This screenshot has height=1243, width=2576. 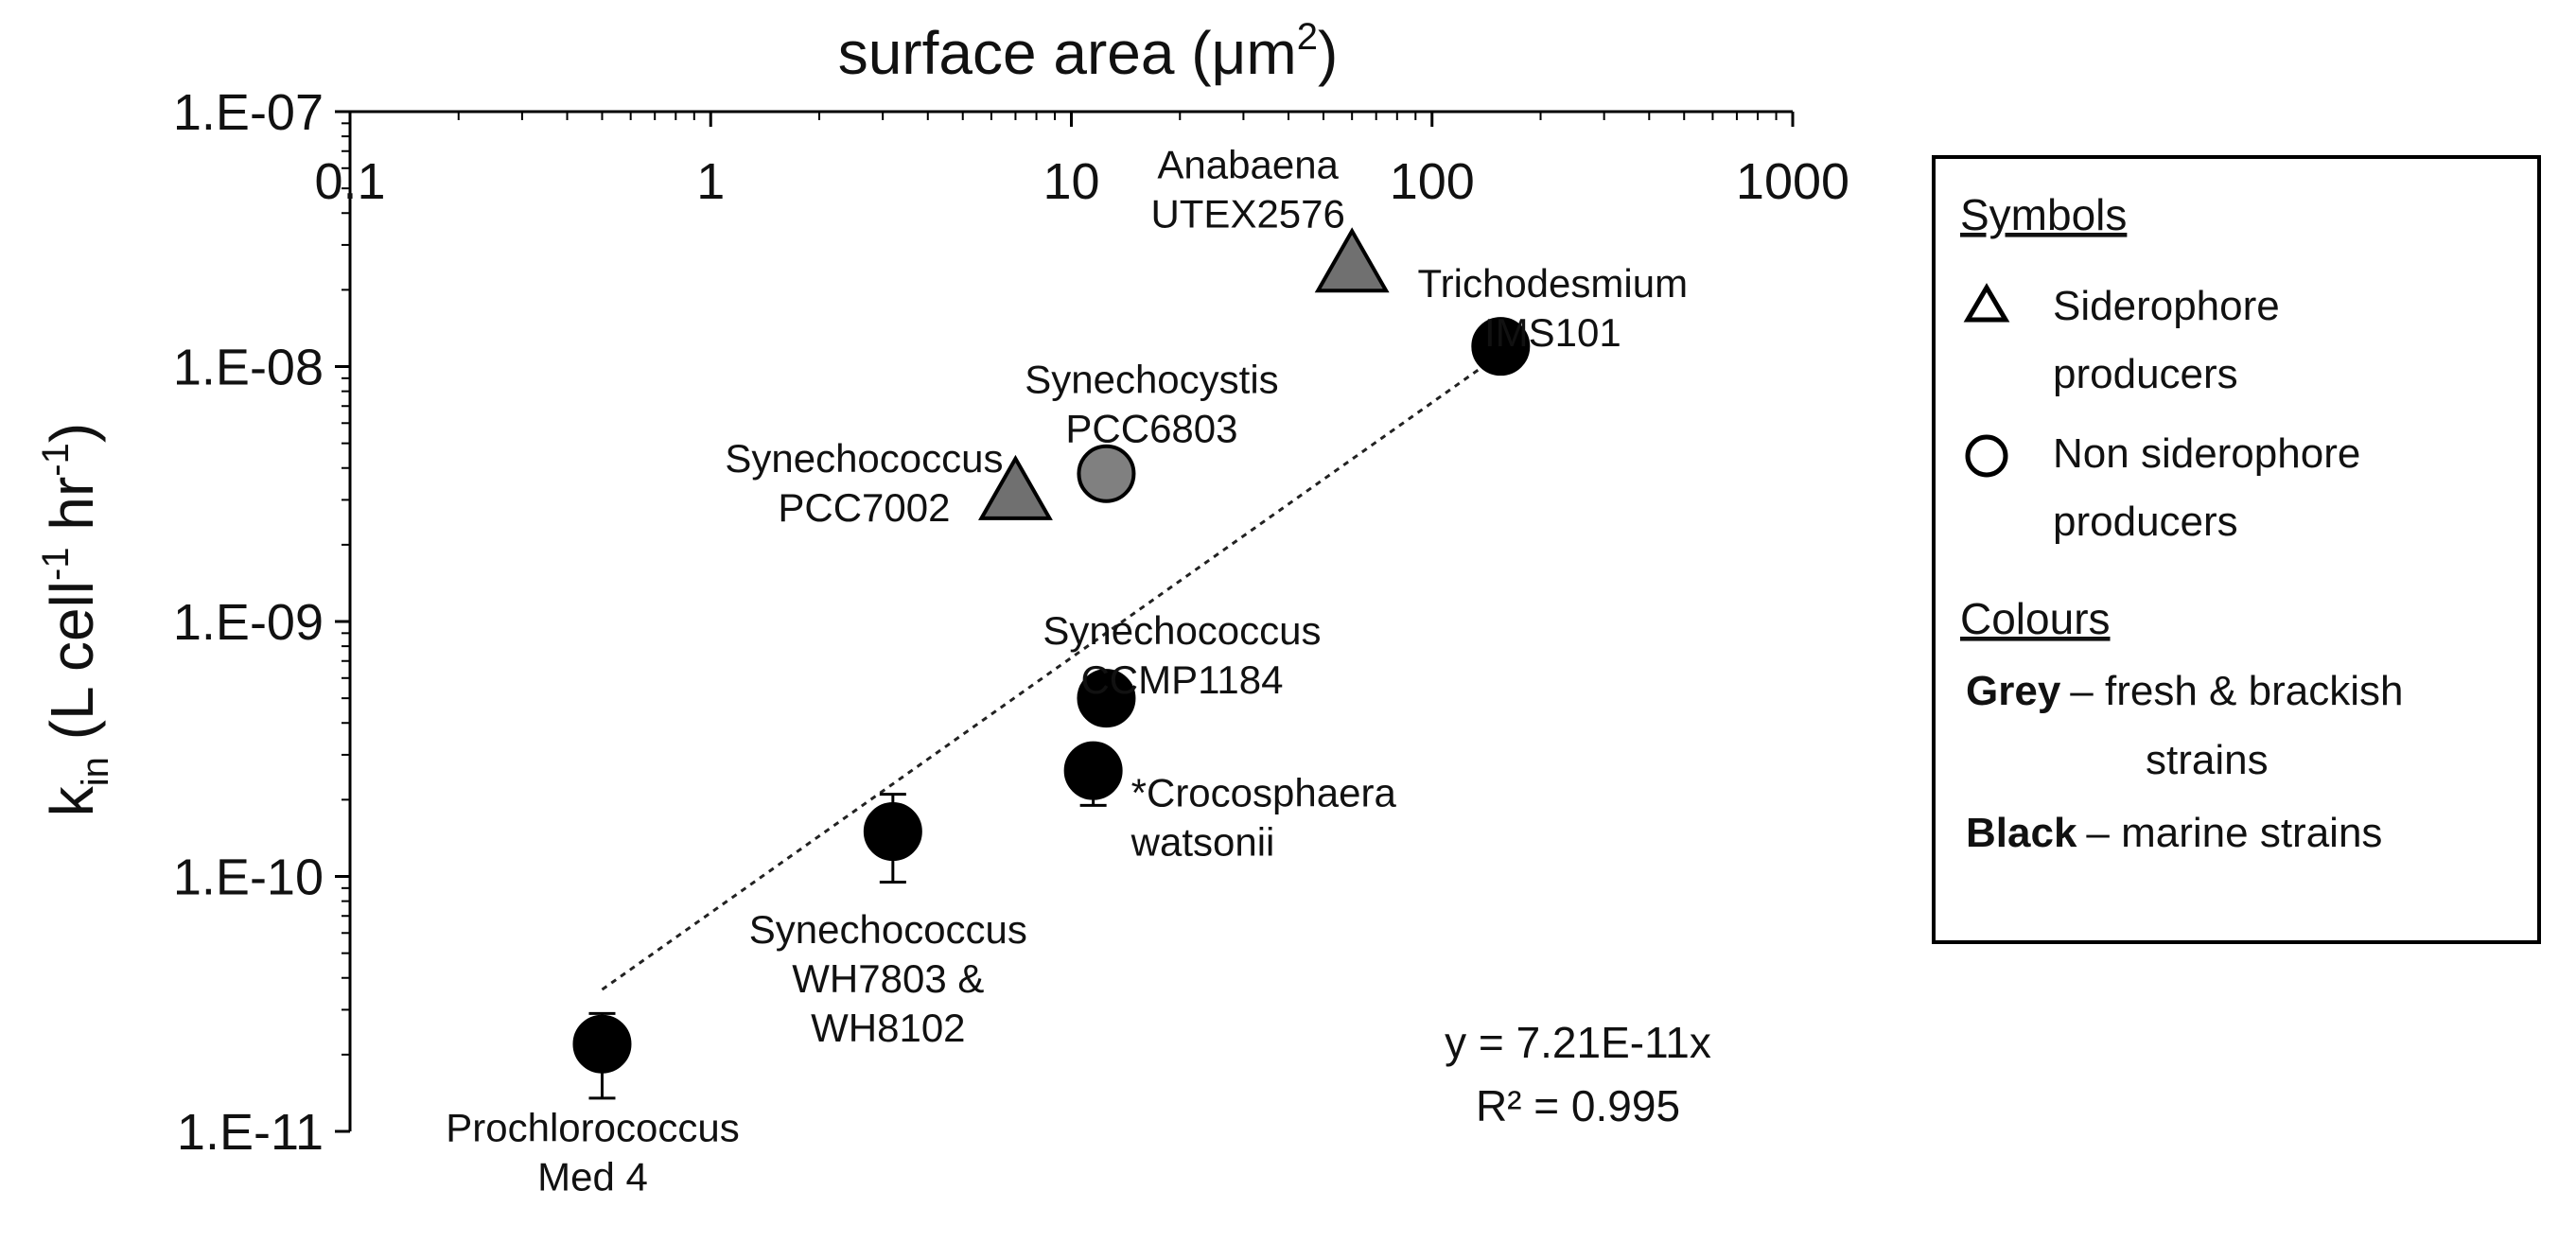 I want to click on legend-circle-label-2: producers, so click(x=2145, y=522).